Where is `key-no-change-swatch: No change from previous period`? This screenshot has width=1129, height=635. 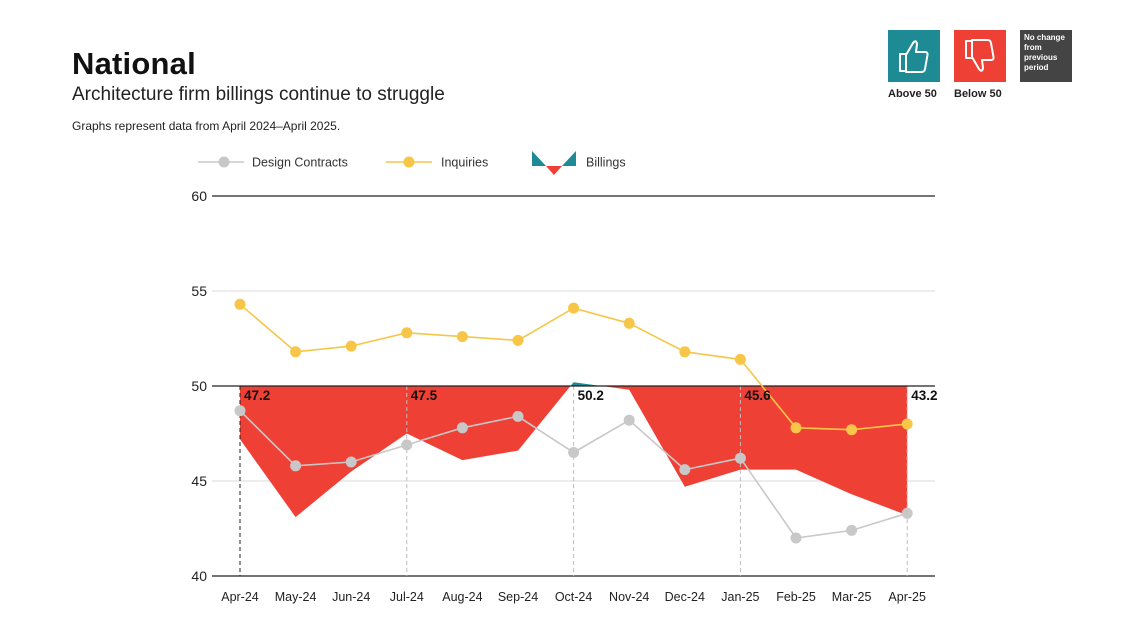
key-no-change-swatch: No change from previous period is located at coordinates (1046, 56).